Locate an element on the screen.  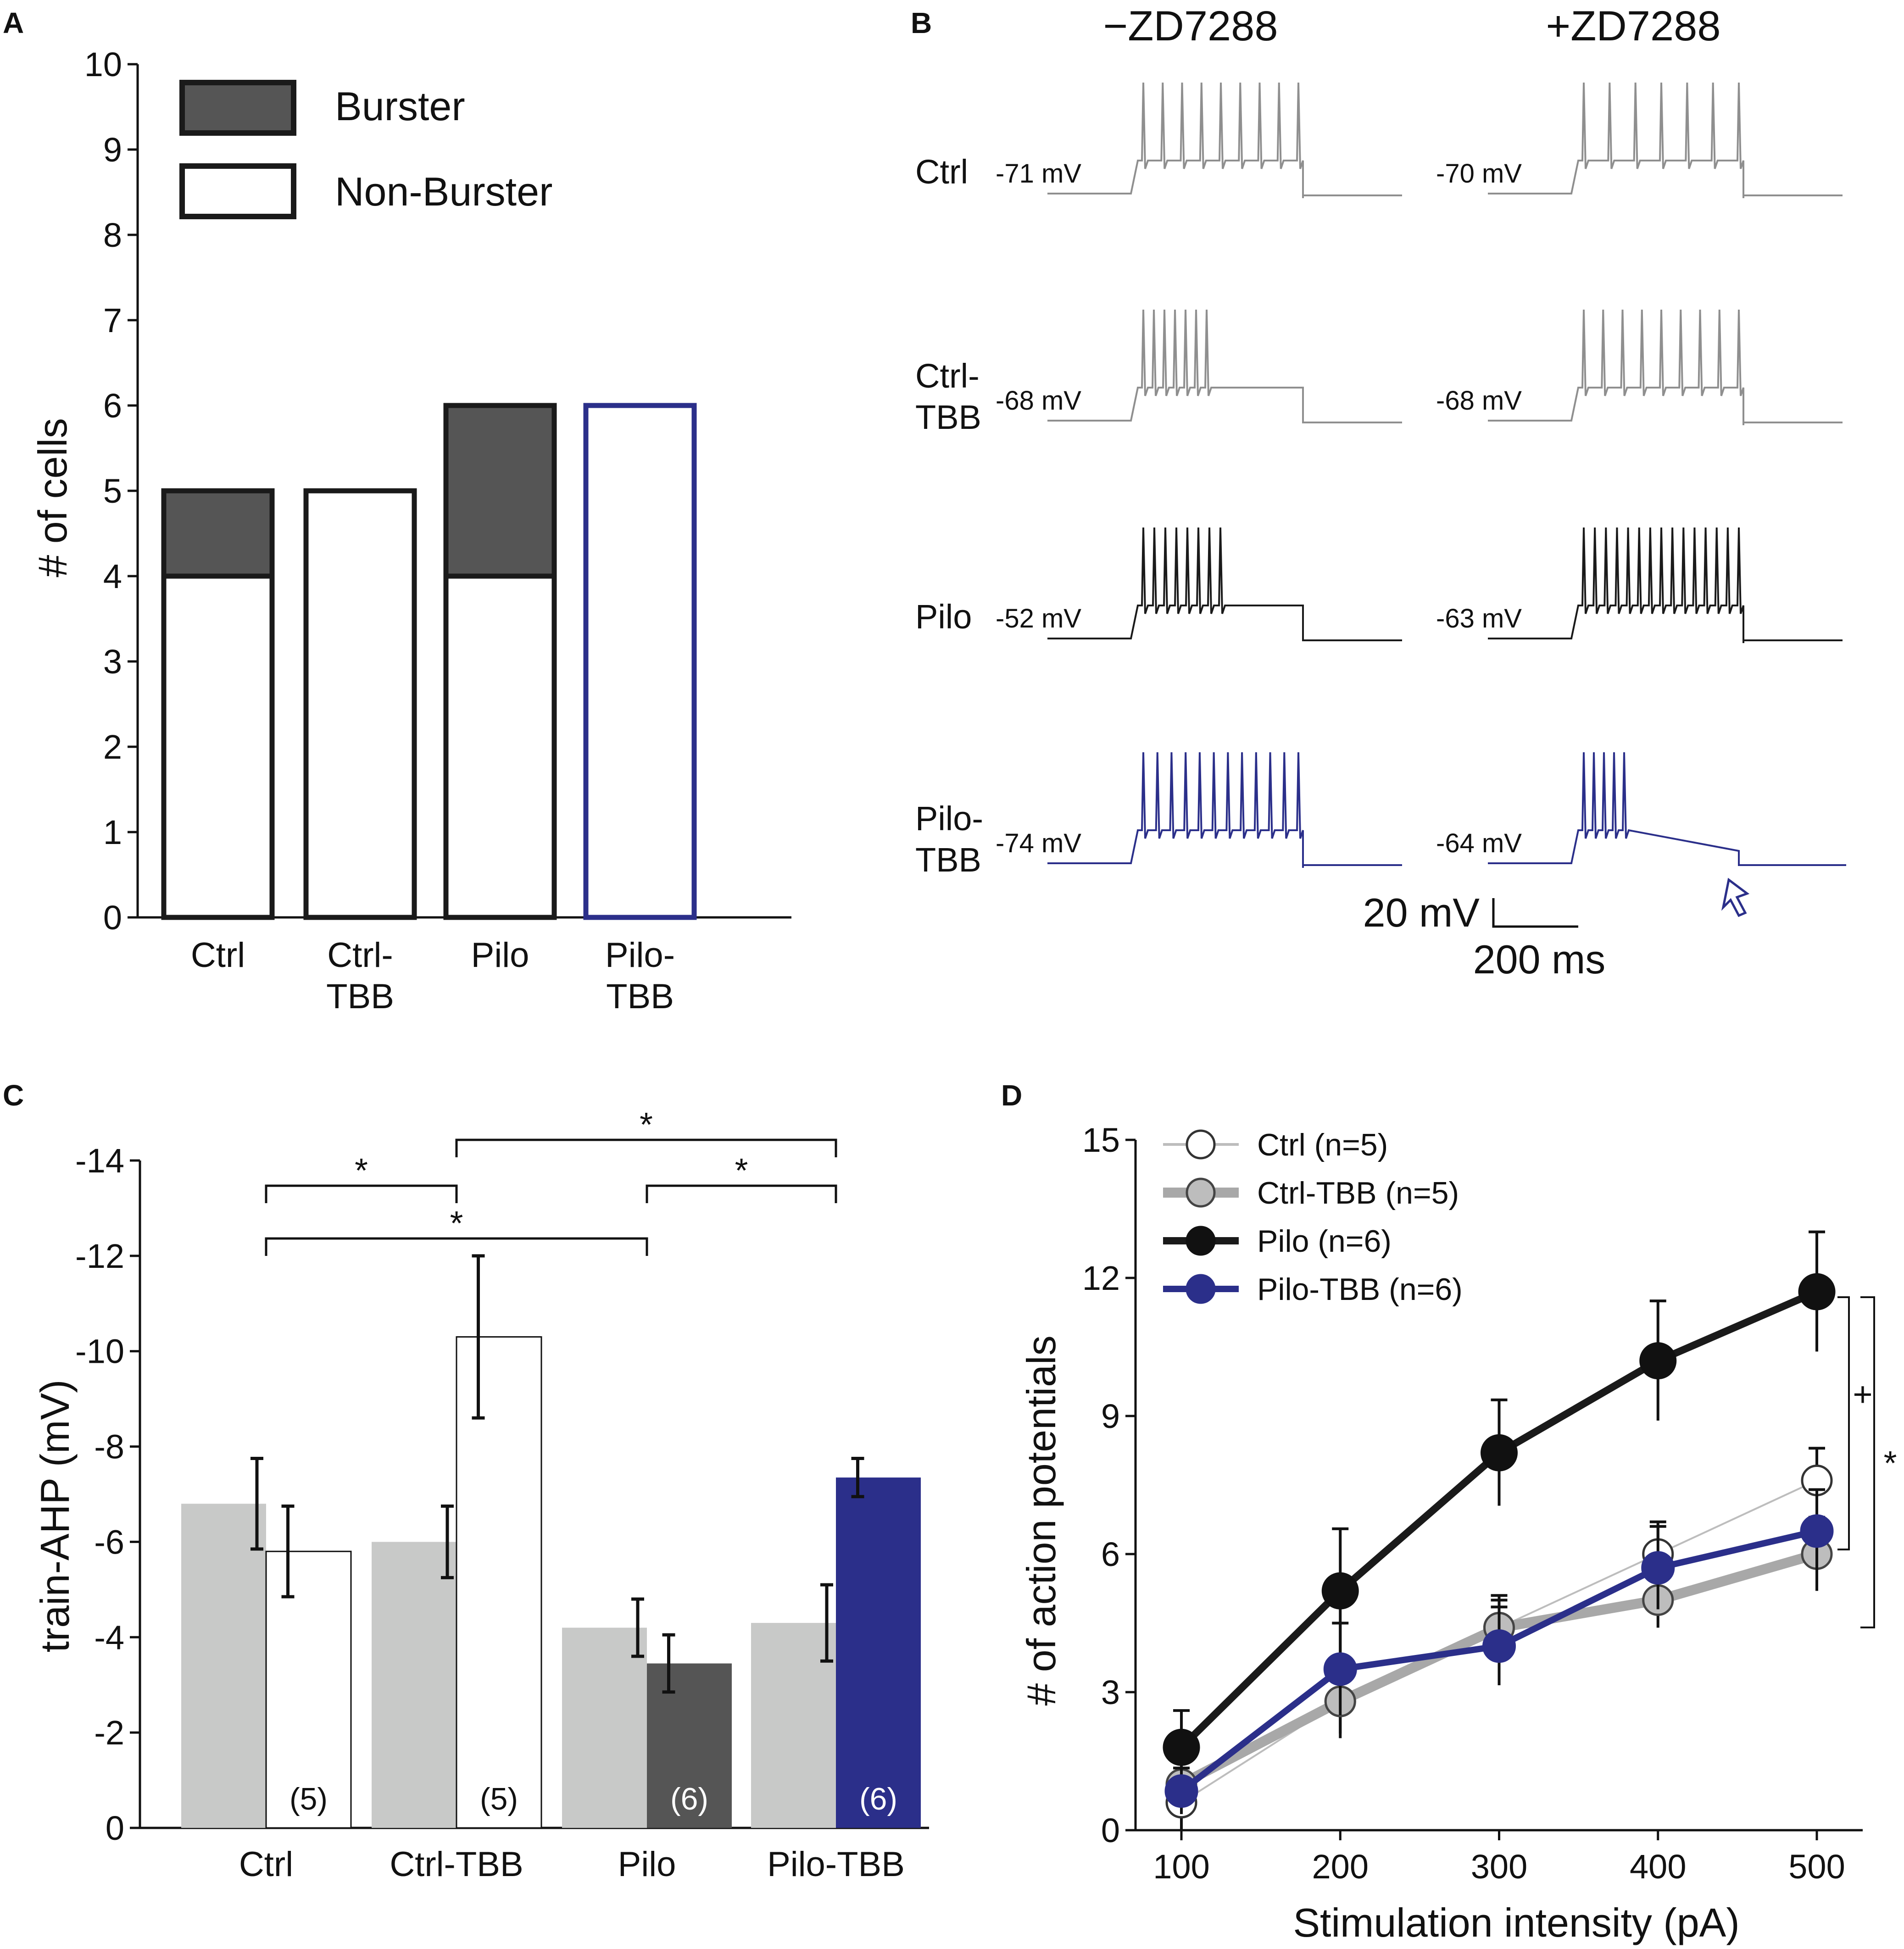
legend-label-non-burster: Non-Burster is located at coordinates (443, 192).